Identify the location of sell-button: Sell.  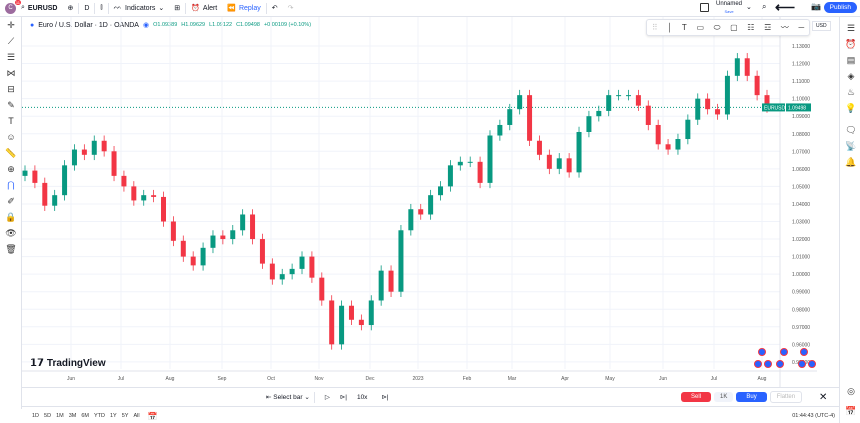
(696, 397).